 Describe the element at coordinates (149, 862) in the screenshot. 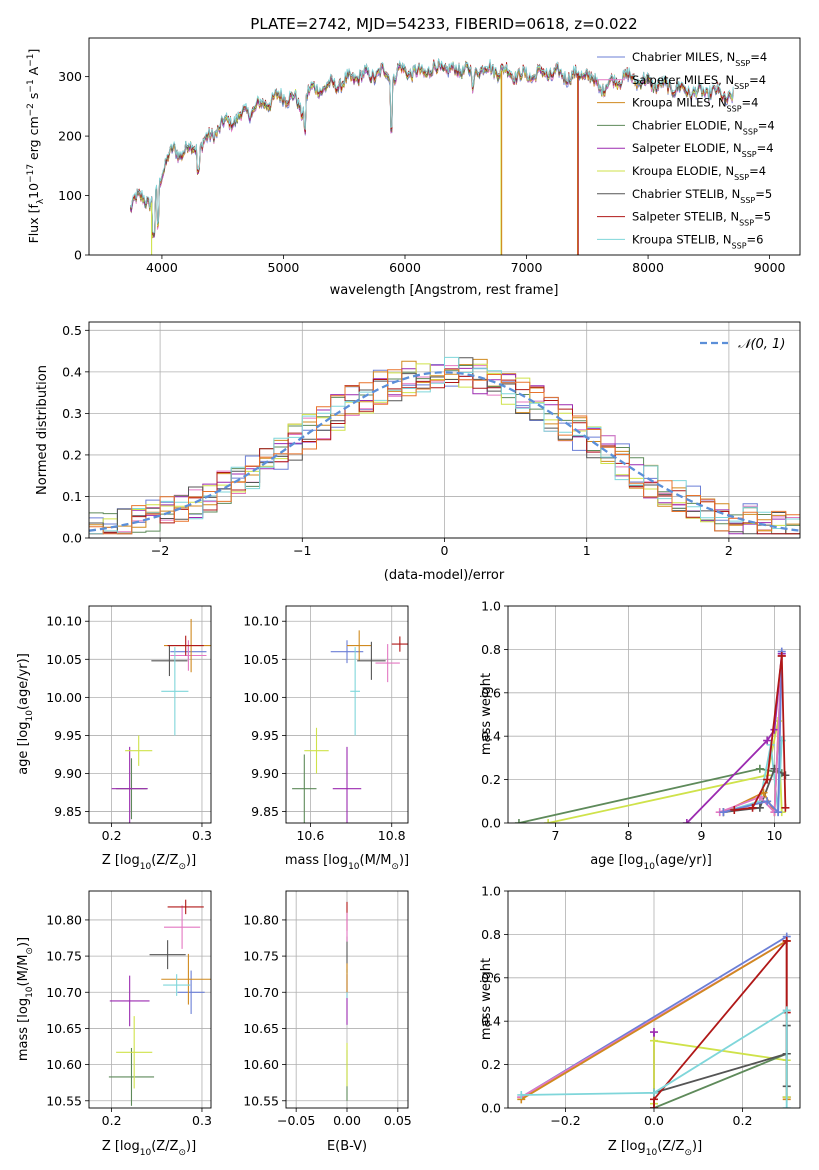

I see `age-z-xlabel: Z [log10(Z/Z⊙)]` at that location.